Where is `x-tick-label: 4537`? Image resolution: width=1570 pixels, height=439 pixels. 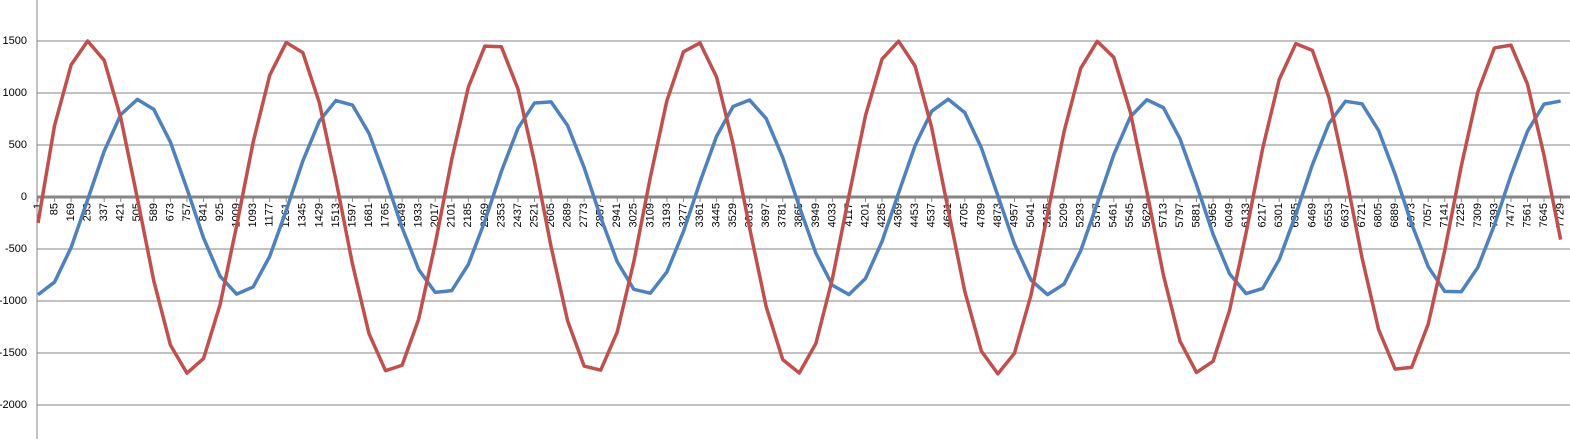 x-tick-label: 4537 is located at coordinates (932, 215).